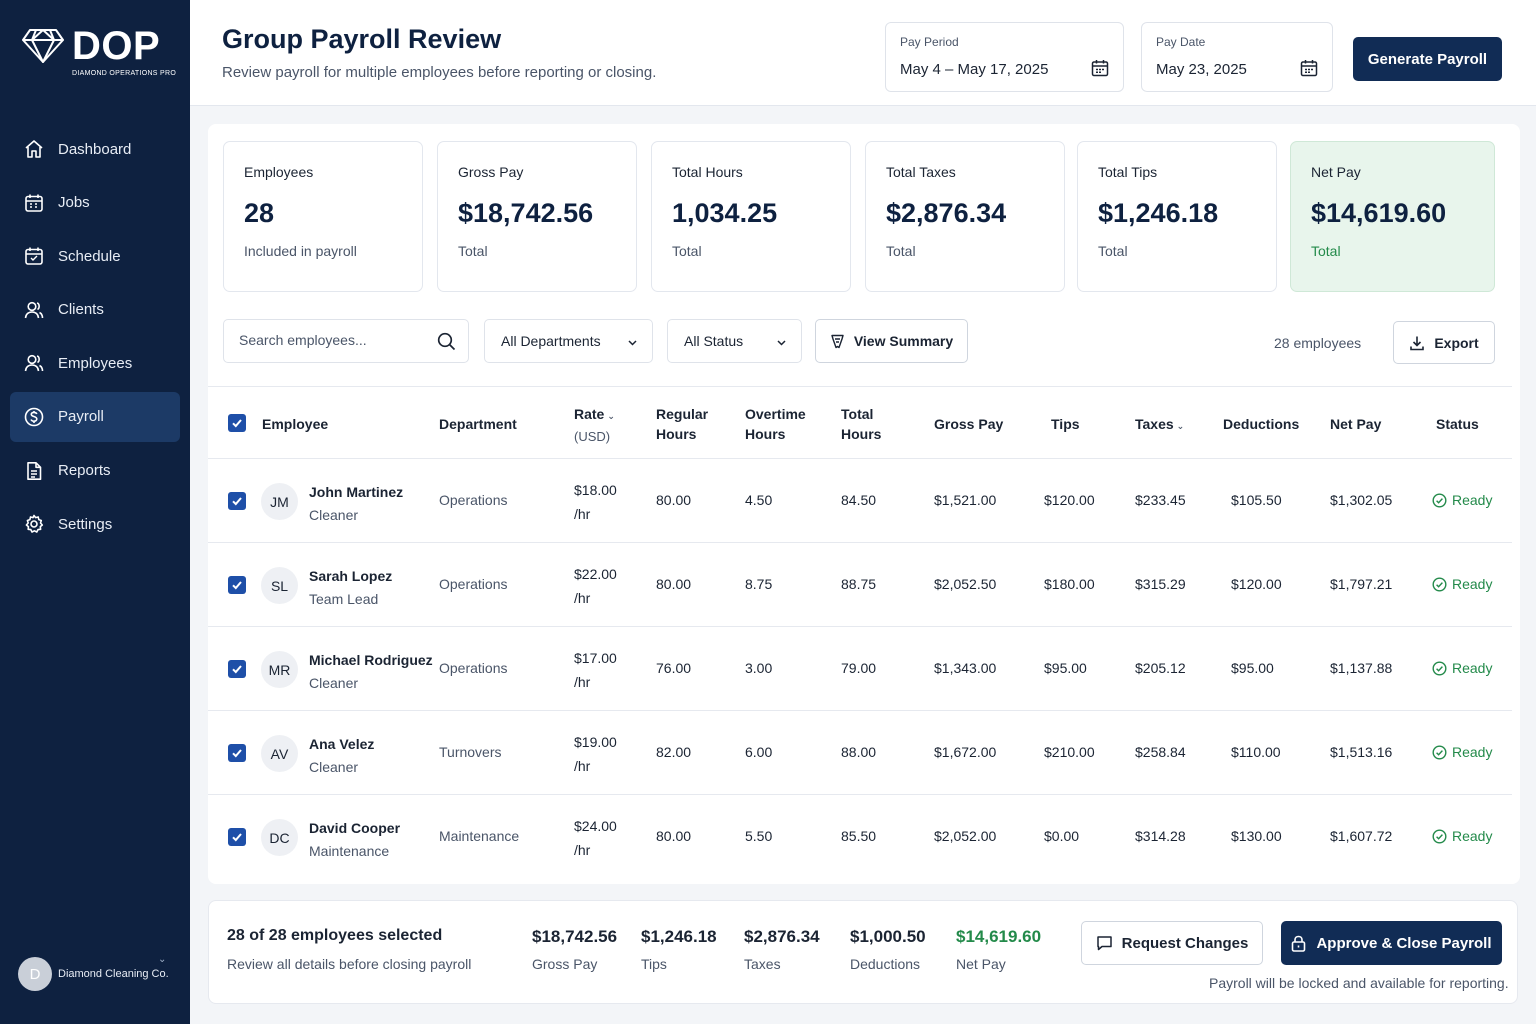  Describe the element at coordinates (674, 668) in the screenshot. I see `cell-regular: 76.00` at that location.